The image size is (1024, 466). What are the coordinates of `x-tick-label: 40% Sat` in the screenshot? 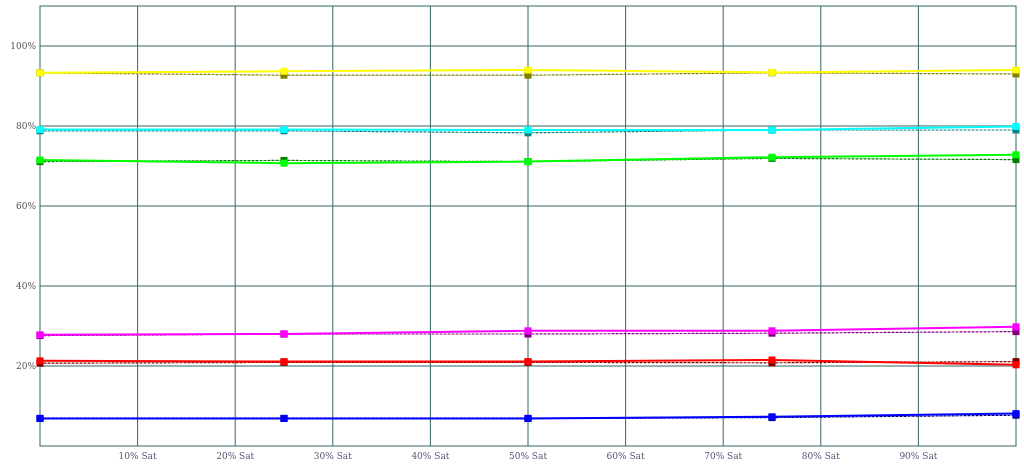 It's located at (430, 456).